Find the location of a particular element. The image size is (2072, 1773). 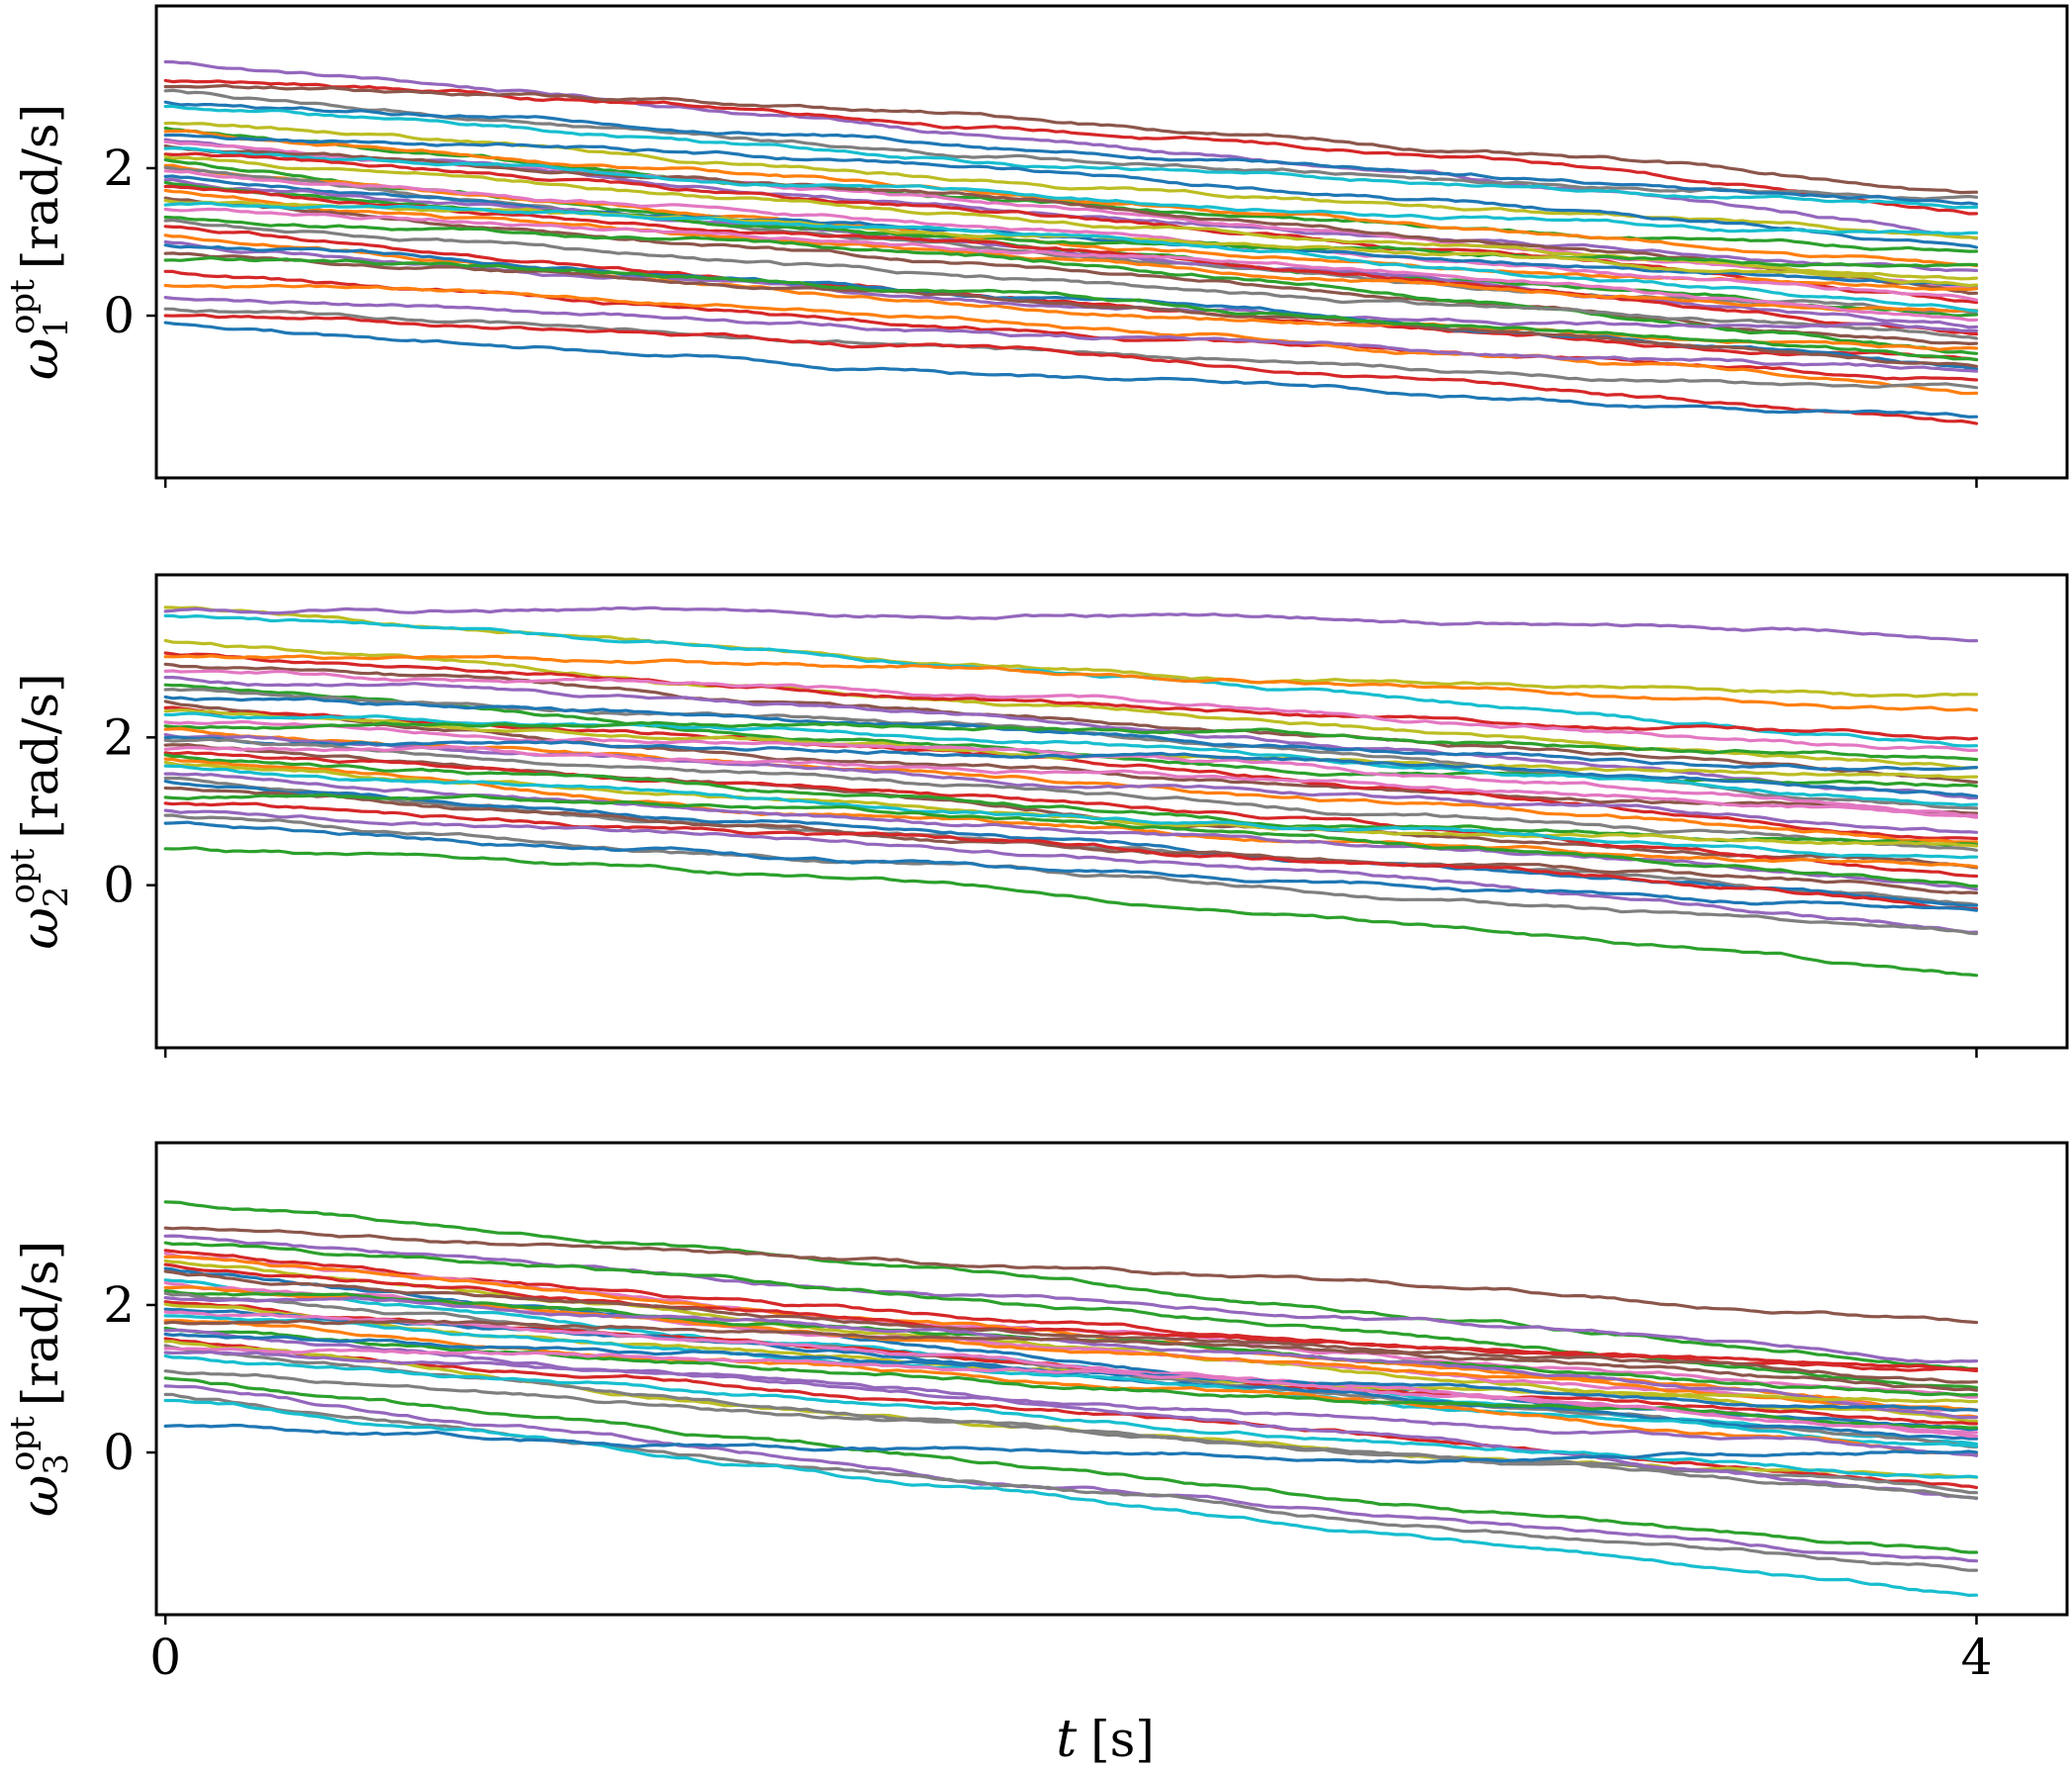

y-axis-label: ω2opt [rad/s] is located at coordinates (39, 811).